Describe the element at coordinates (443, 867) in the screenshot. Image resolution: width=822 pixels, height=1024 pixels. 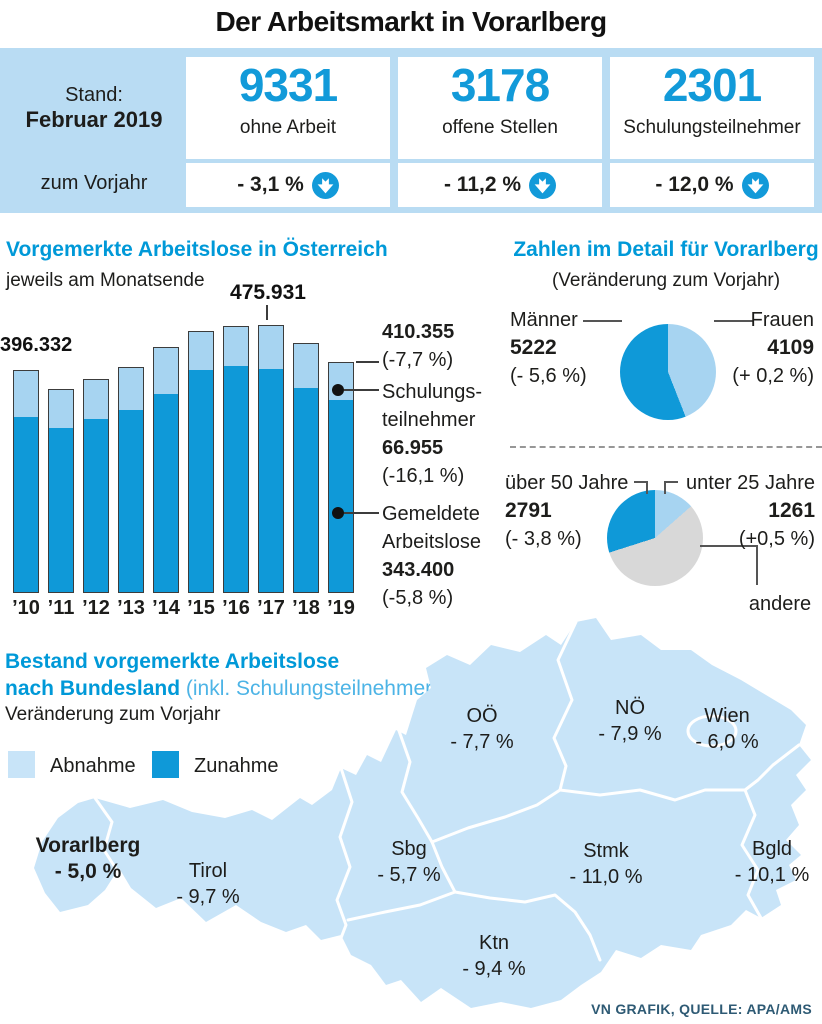
I see `border-salzburg-steiermark` at that location.